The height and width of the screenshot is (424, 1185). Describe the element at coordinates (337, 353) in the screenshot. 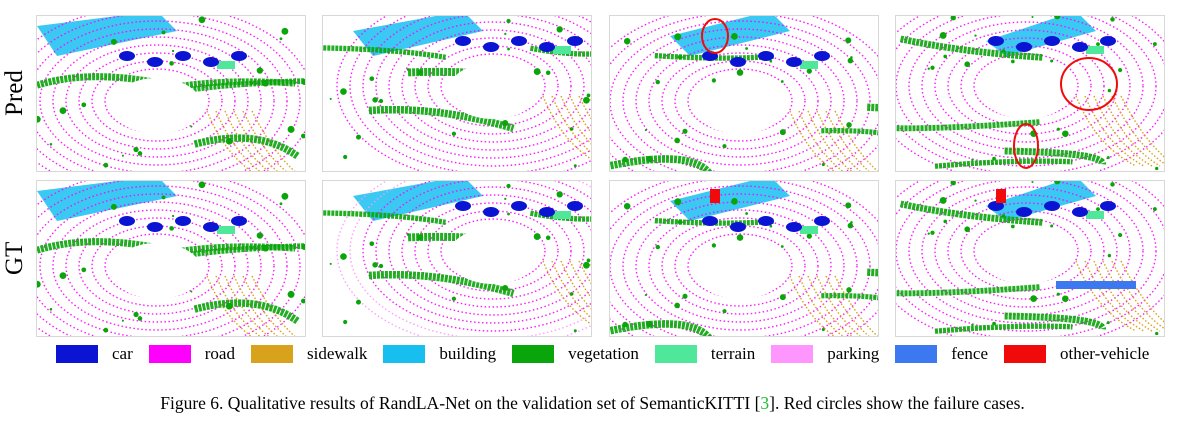

I see `legend-label: sidewalk` at that location.